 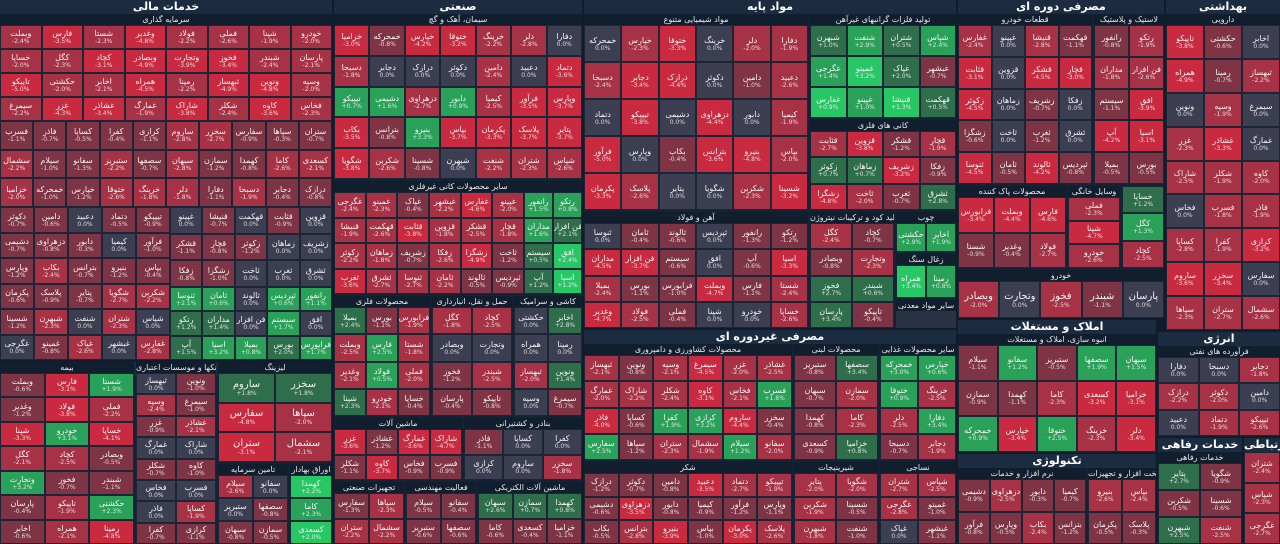 I want to click on stock-cell: بترانس -3.6%, so click(x=715, y=154).